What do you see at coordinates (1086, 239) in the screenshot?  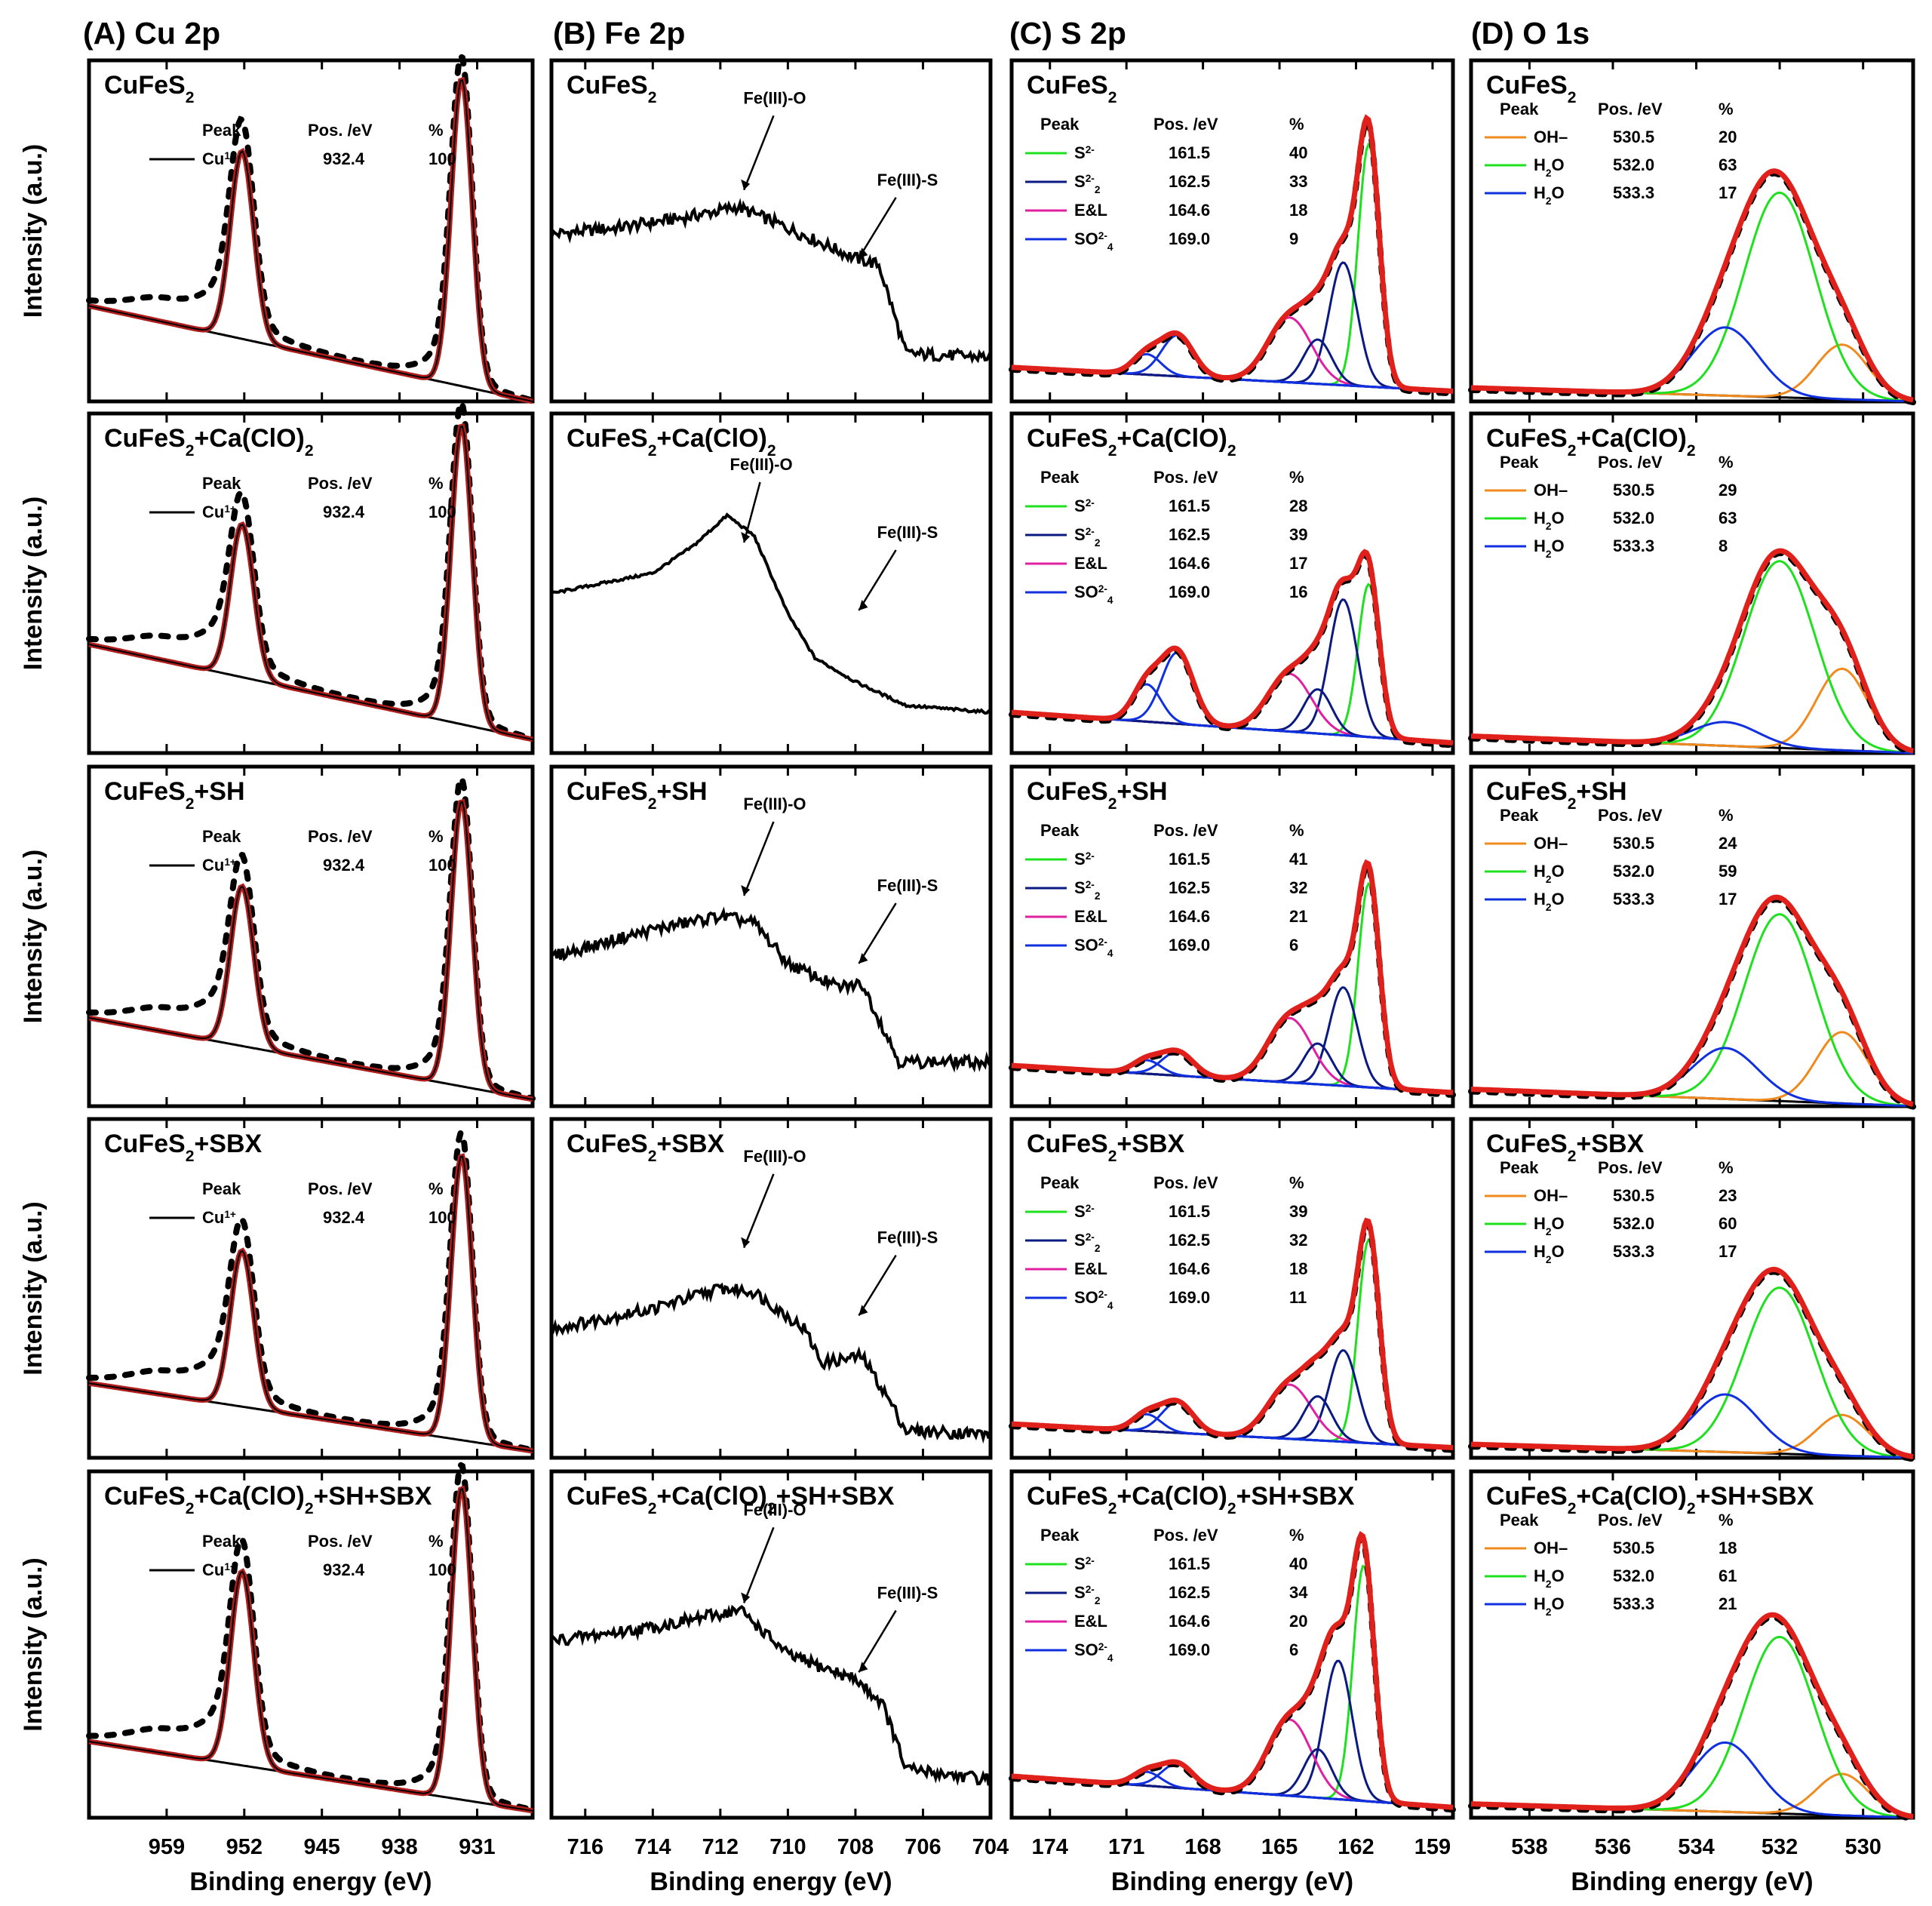 I see `text-run: SO` at bounding box center [1086, 239].